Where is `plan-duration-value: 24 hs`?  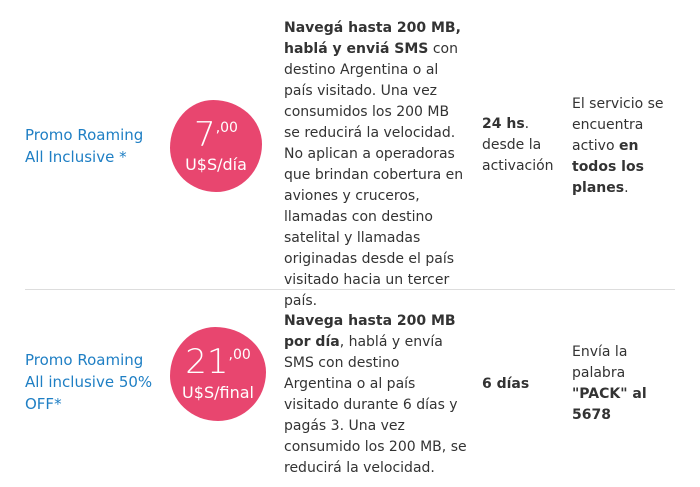 plan-duration-value: 24 hs is located at coordinates (503, 124).